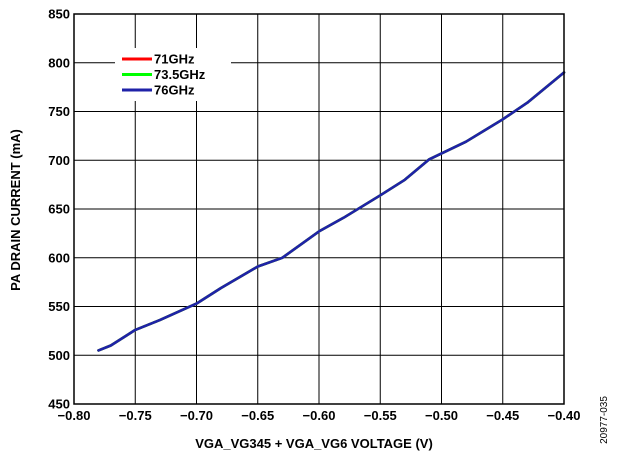 This screenshot has width=621, height=459. Describe the element at coordinates (604, 420) in the screenshot. I see `figure-id: 20977-035` at that location.